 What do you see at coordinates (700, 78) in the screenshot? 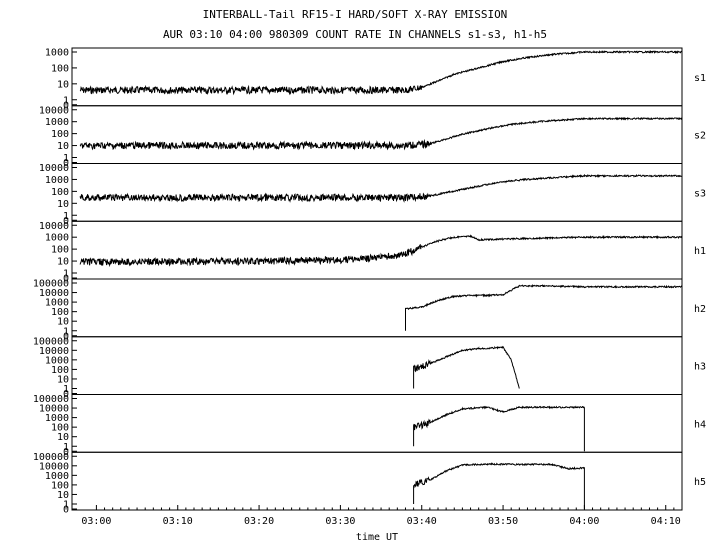
I see `panel-label-s1: s1` at bounding box center [700, 78].